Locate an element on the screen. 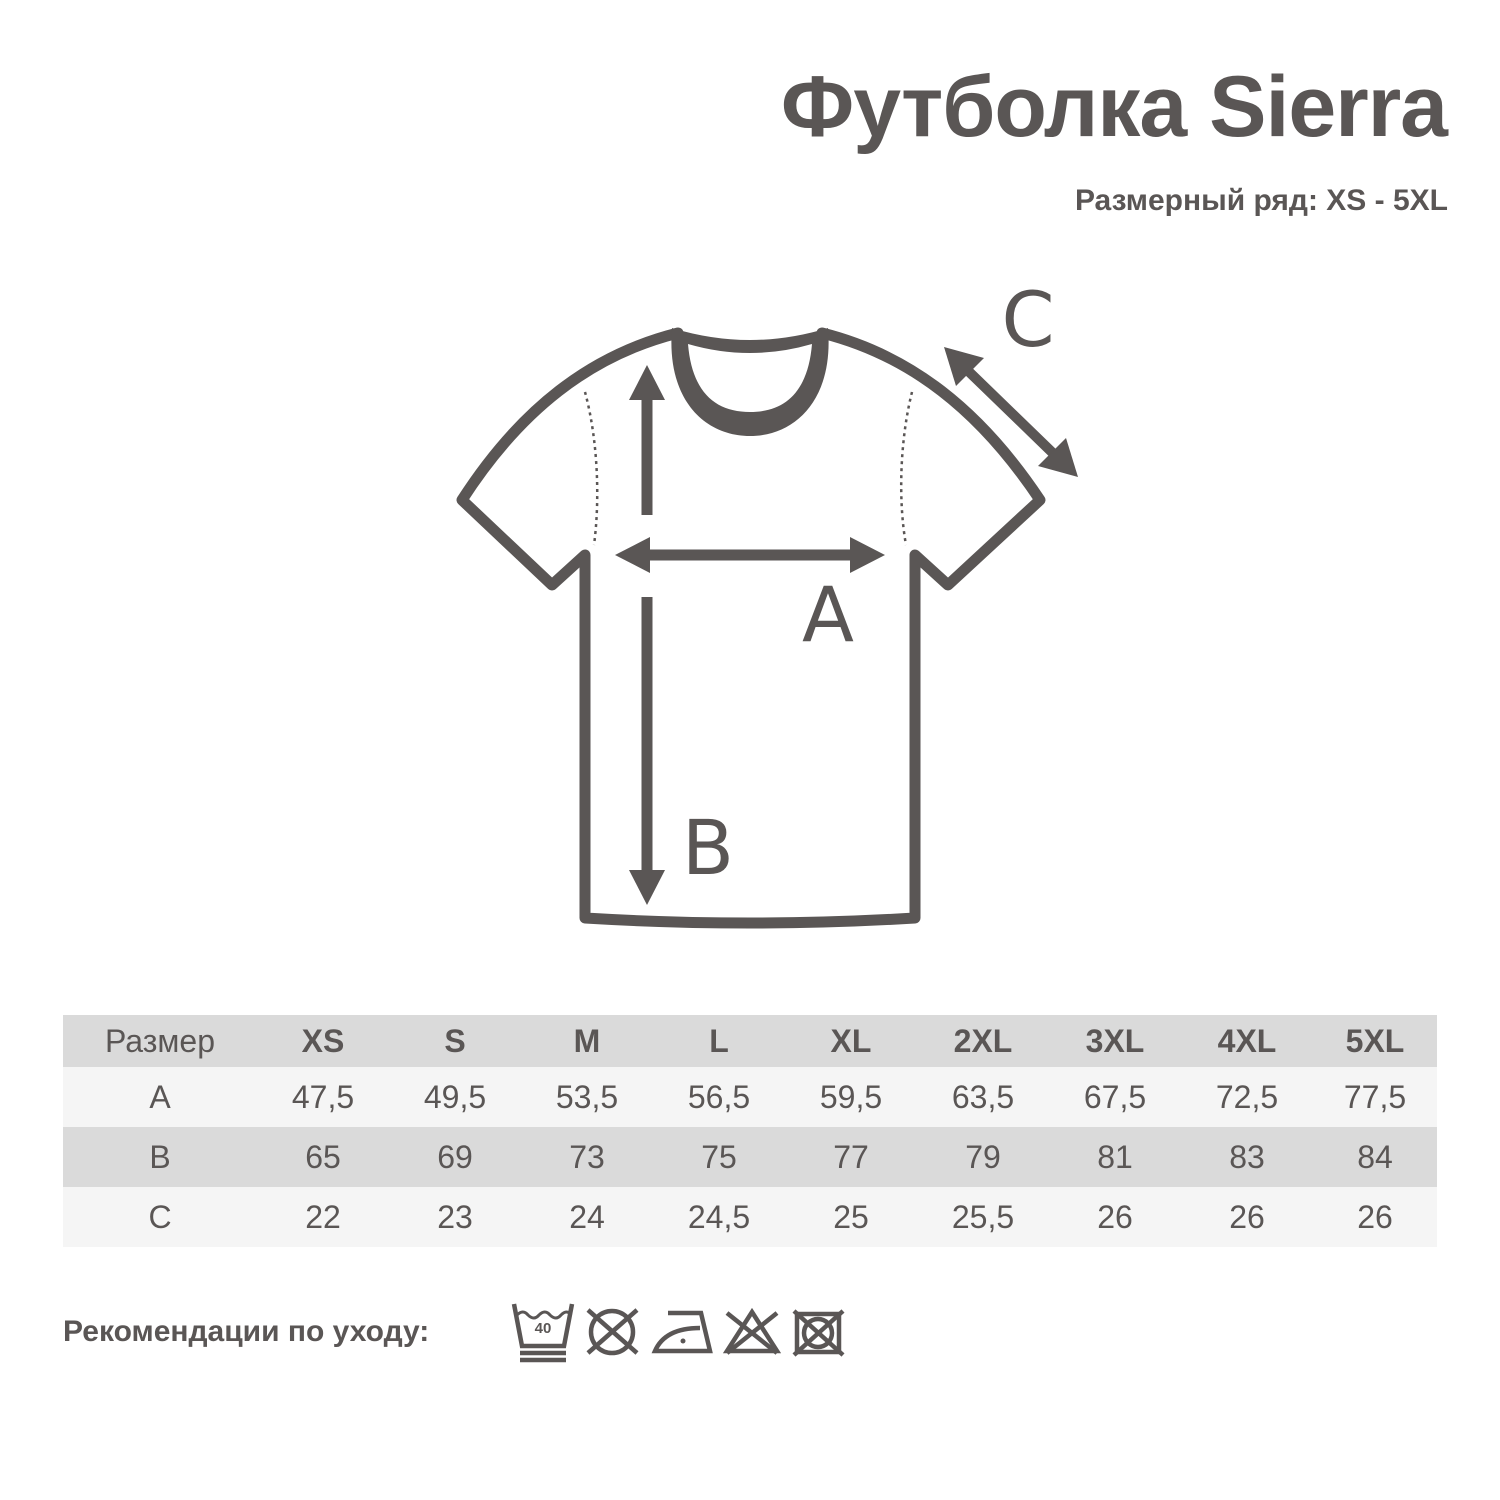  size-range: Размерный ряд: XS - 5XL is located at coordinates (1261, 200).